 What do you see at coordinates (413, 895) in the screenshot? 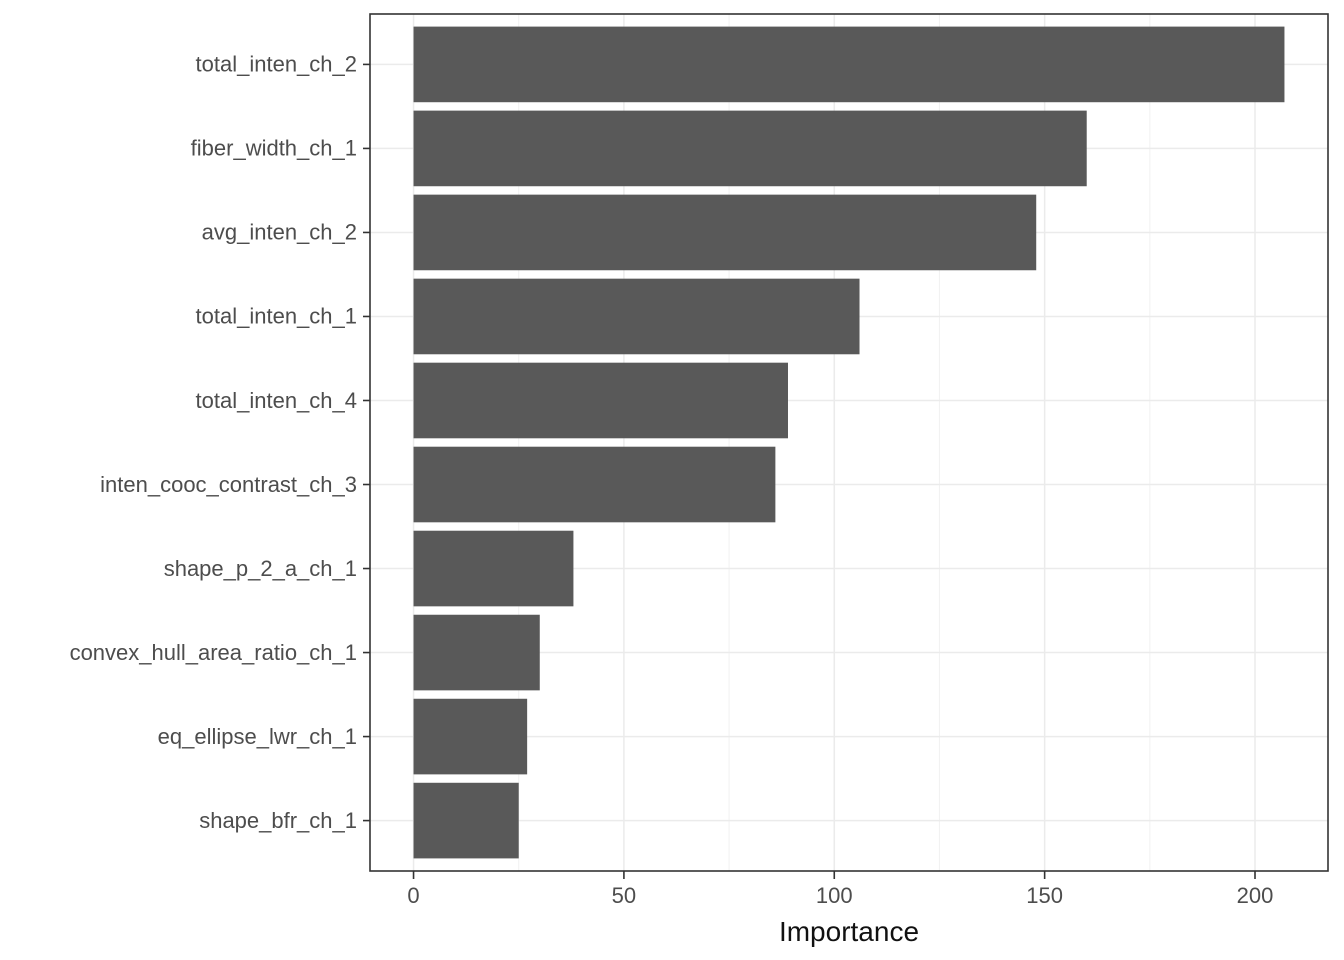
I see `x-tick-label: 0` at bounding box center [413, 895].